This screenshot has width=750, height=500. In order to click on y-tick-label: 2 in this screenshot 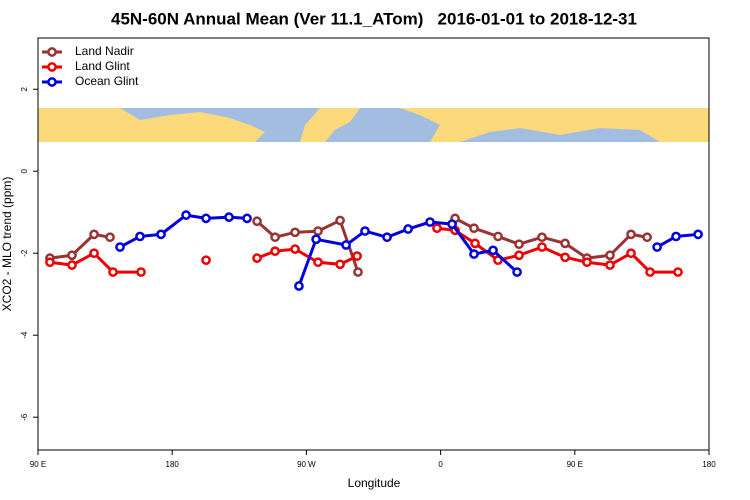, I will do `click(24, 88)`.